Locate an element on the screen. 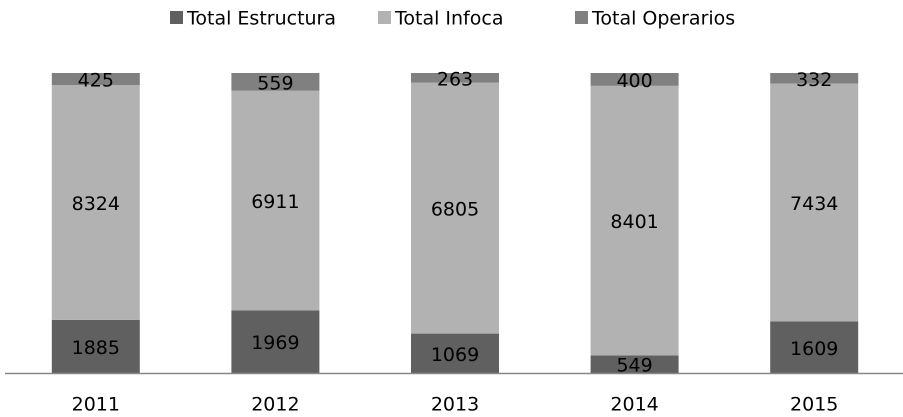 This screenshot has height=417, width=903. legend-label: Total Estructura is located at coordinates (261, 19).